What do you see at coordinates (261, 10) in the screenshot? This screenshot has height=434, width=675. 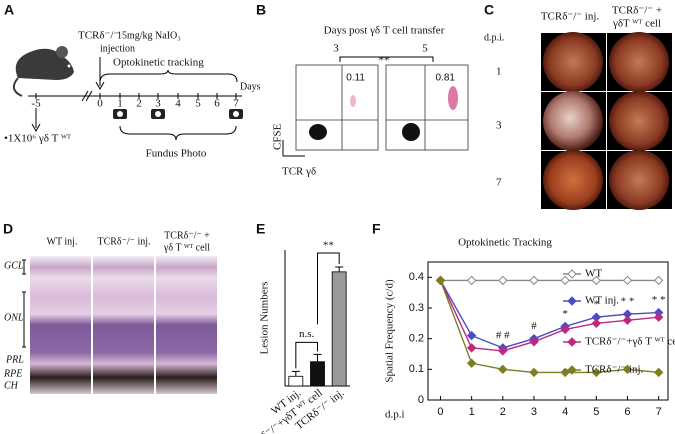 I see `panel-label: B` at bounding box center [261, 10].